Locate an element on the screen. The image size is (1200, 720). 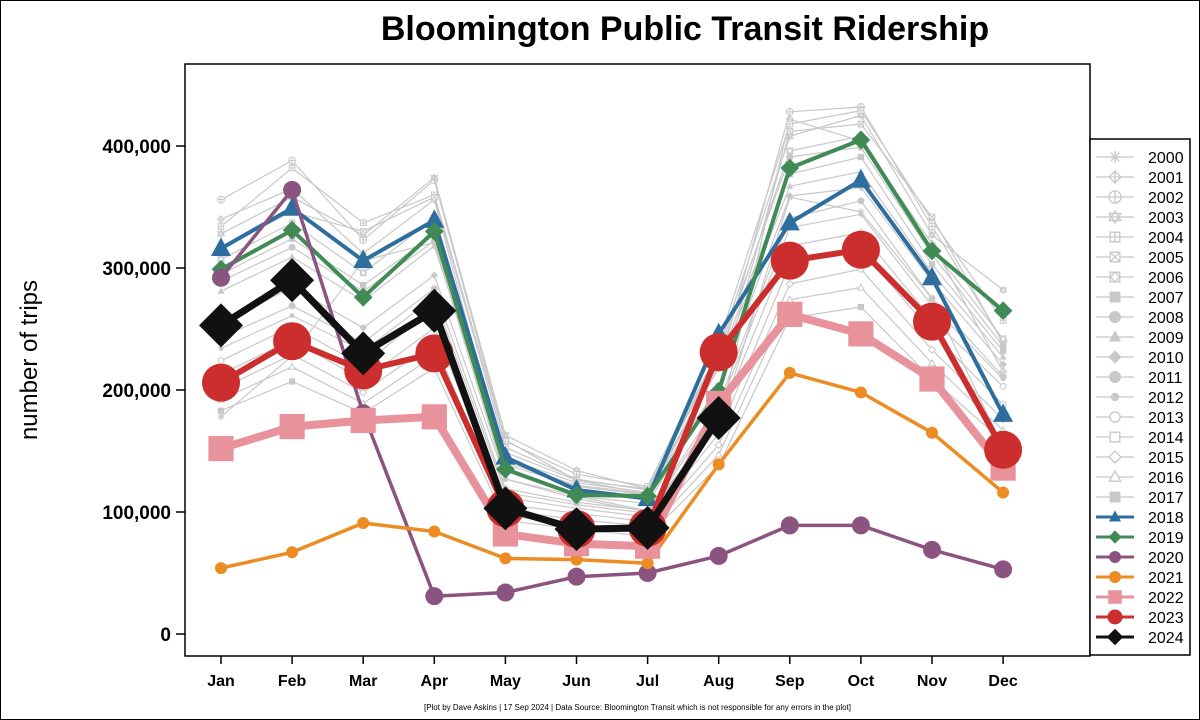
data-point-2020-Oct is located at coordinates (860, 525).